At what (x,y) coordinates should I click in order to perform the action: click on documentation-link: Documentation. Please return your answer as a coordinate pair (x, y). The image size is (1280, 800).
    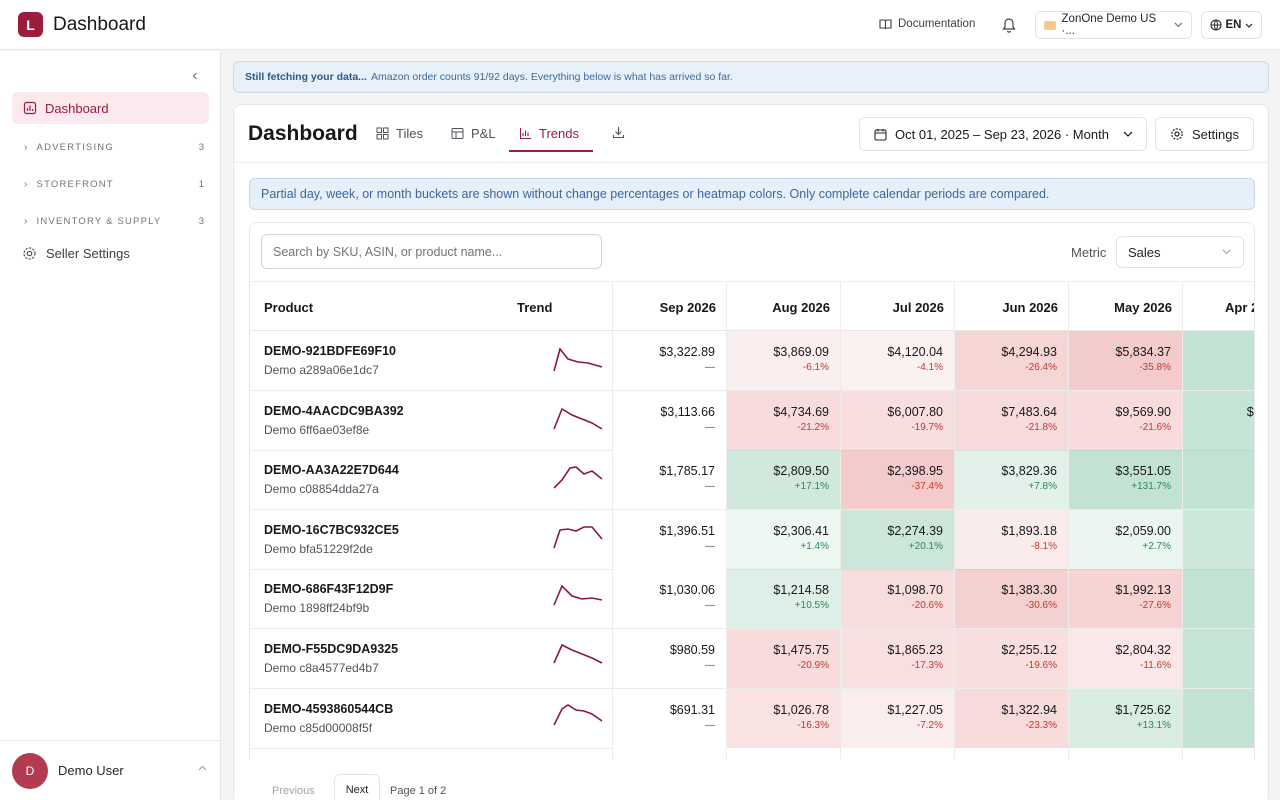
    Looking at the image, I should click on (927, 24).